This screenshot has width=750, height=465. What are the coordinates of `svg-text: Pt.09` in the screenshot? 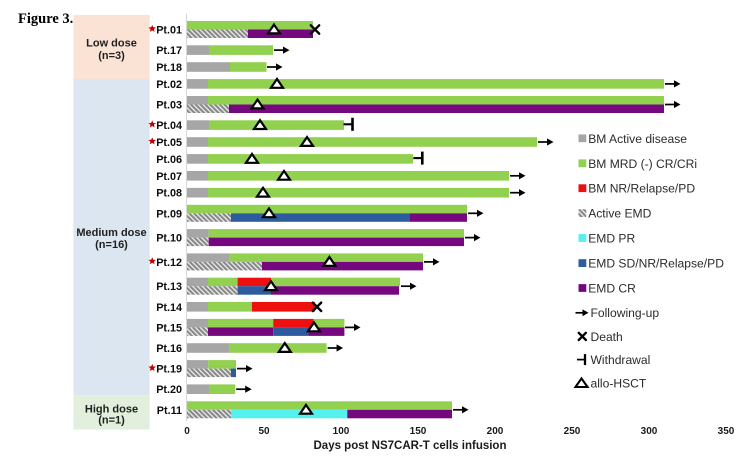 It's located at (169, 214).